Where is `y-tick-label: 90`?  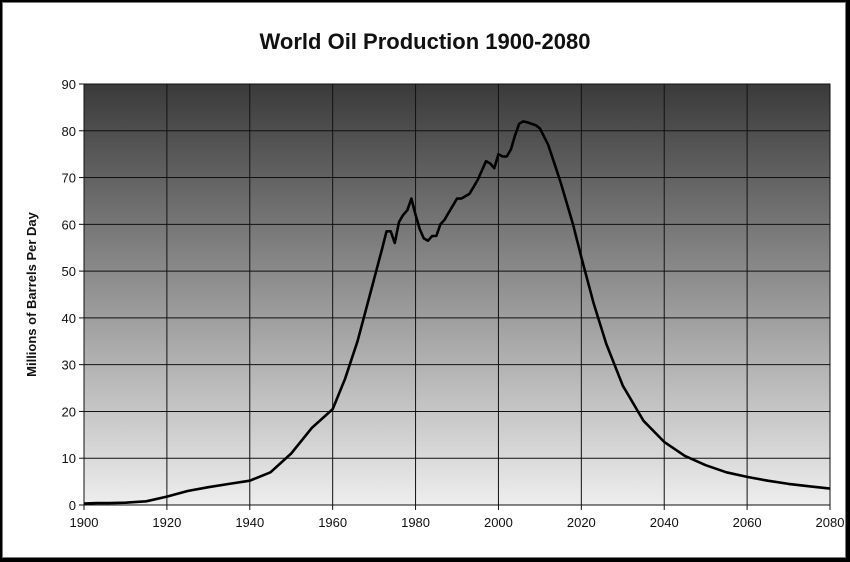
y-tick-label: 90 is located at coordinates (69, 84).